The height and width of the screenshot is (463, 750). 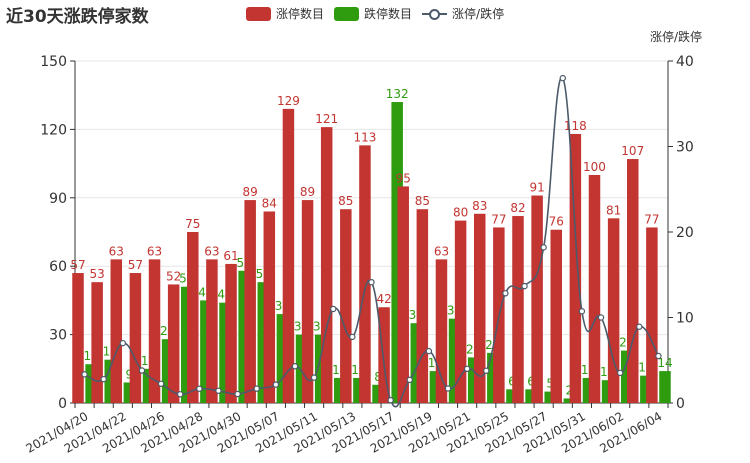 I want to click on y-left-tick-label: 90, so click(x=58, y=199).